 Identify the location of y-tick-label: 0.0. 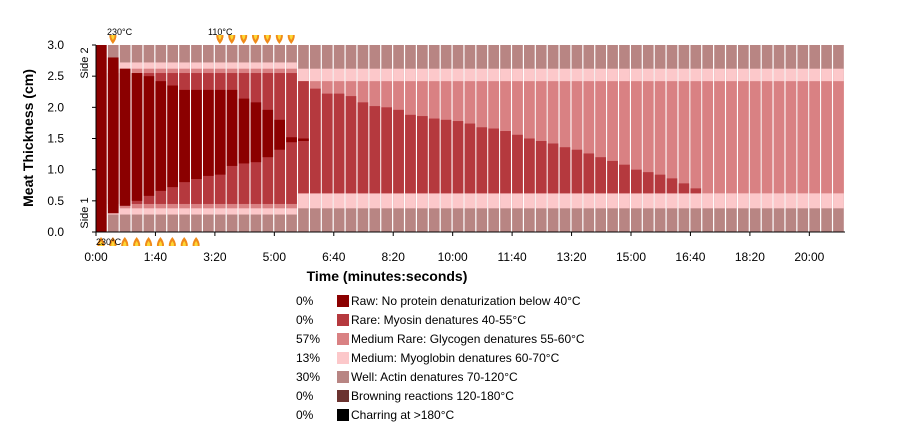
(55, 232).